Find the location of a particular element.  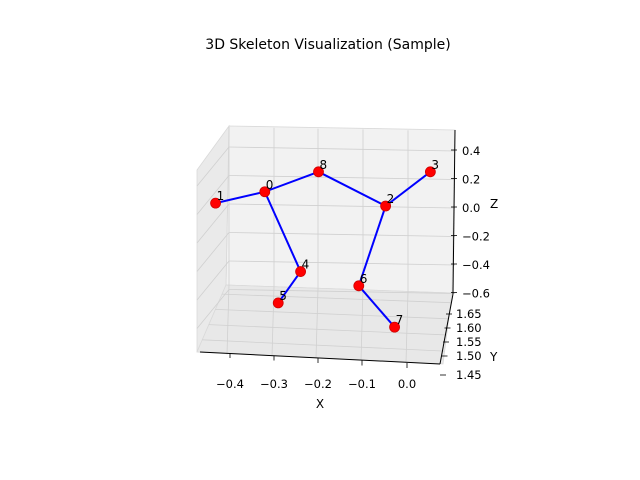

z-axis-line is located at coordinates (454, 212).